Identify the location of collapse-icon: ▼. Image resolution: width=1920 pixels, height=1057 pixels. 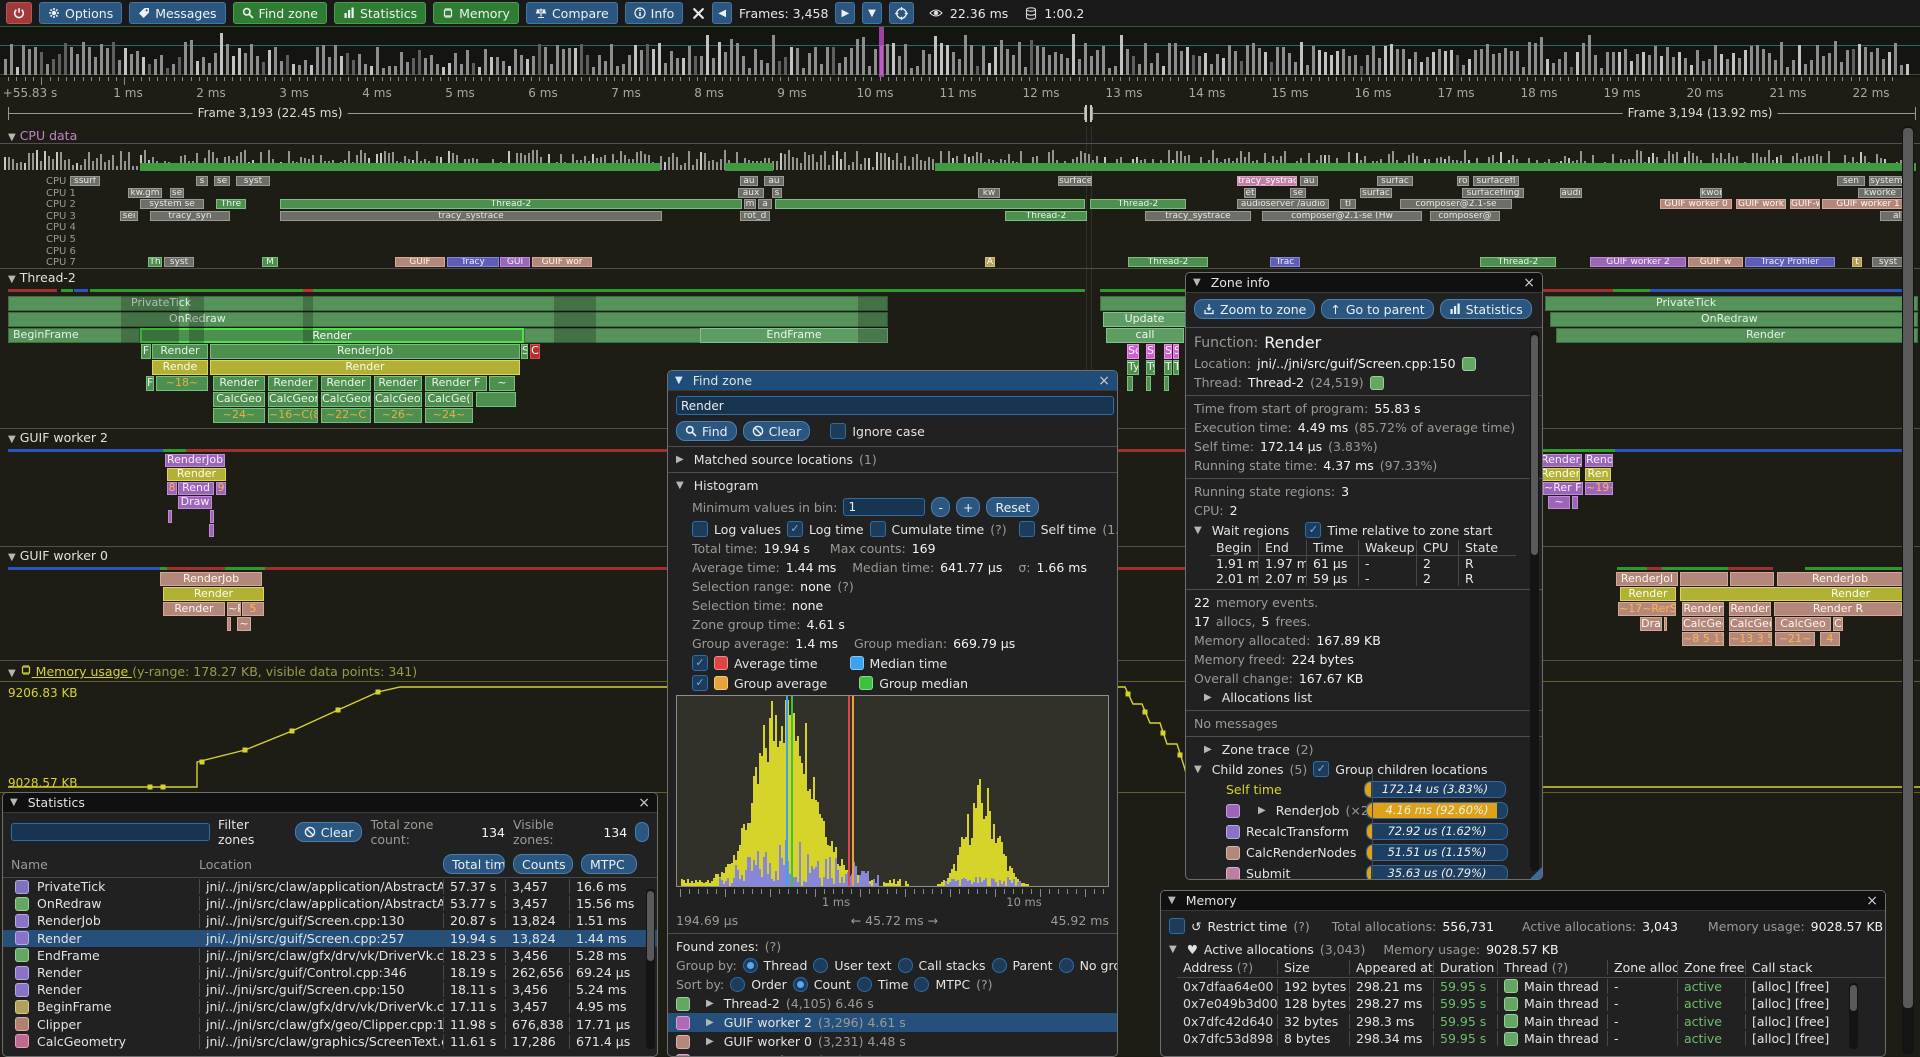
(679, 380).